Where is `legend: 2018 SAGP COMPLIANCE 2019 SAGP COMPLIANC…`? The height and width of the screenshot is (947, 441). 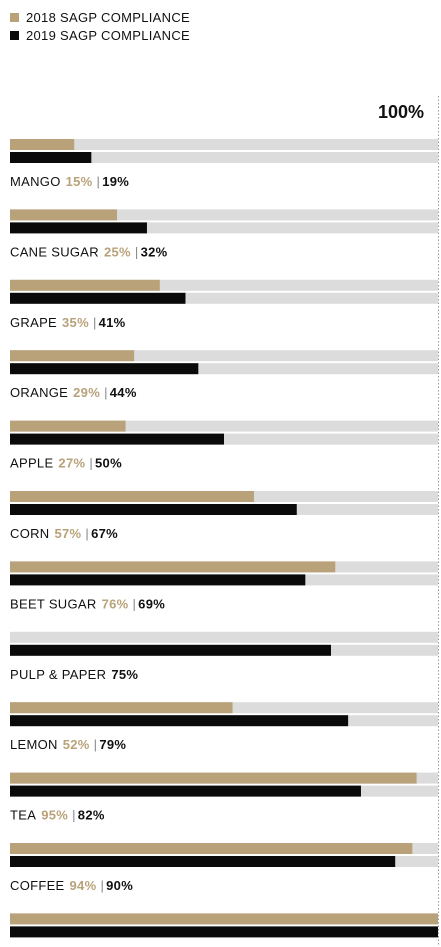 legend: 2018 SAGP COMPLIANCE 2019 SAGP COMPLIANC… is located at coordinates (100, 26).